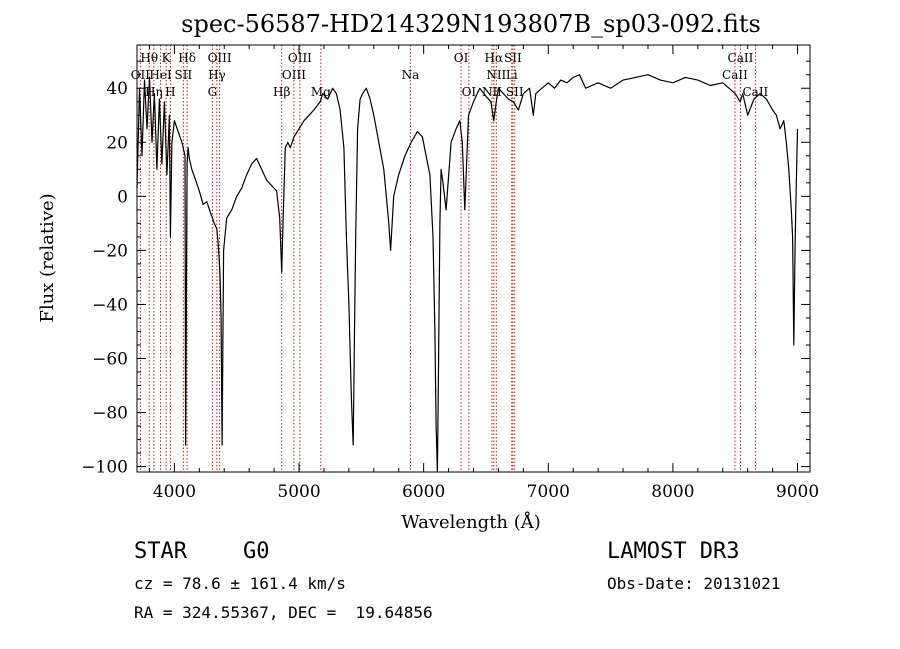 The width and height of the screenshot is (900, 649). What do you see at coordinates (548, 492) in the screenshot?
I see `x-tick-label: 7000` at bounding box center [548, 492].